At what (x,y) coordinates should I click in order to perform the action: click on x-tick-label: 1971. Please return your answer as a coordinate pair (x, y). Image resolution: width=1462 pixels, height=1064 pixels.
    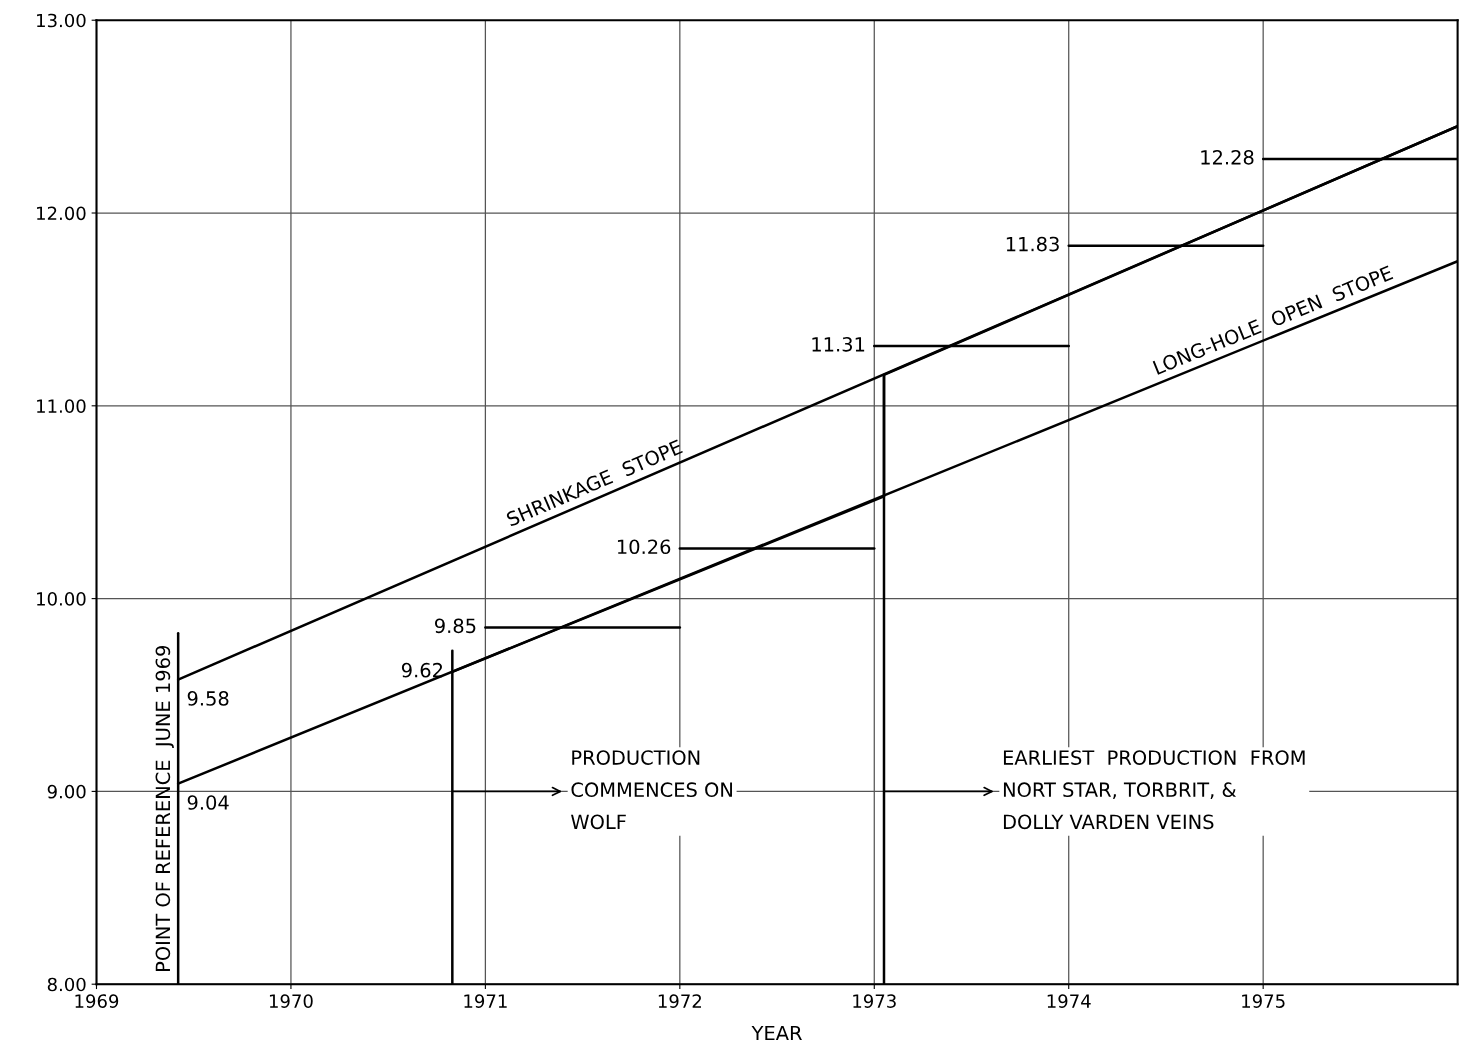
    Looking at the image, I should click on (485, 1001).